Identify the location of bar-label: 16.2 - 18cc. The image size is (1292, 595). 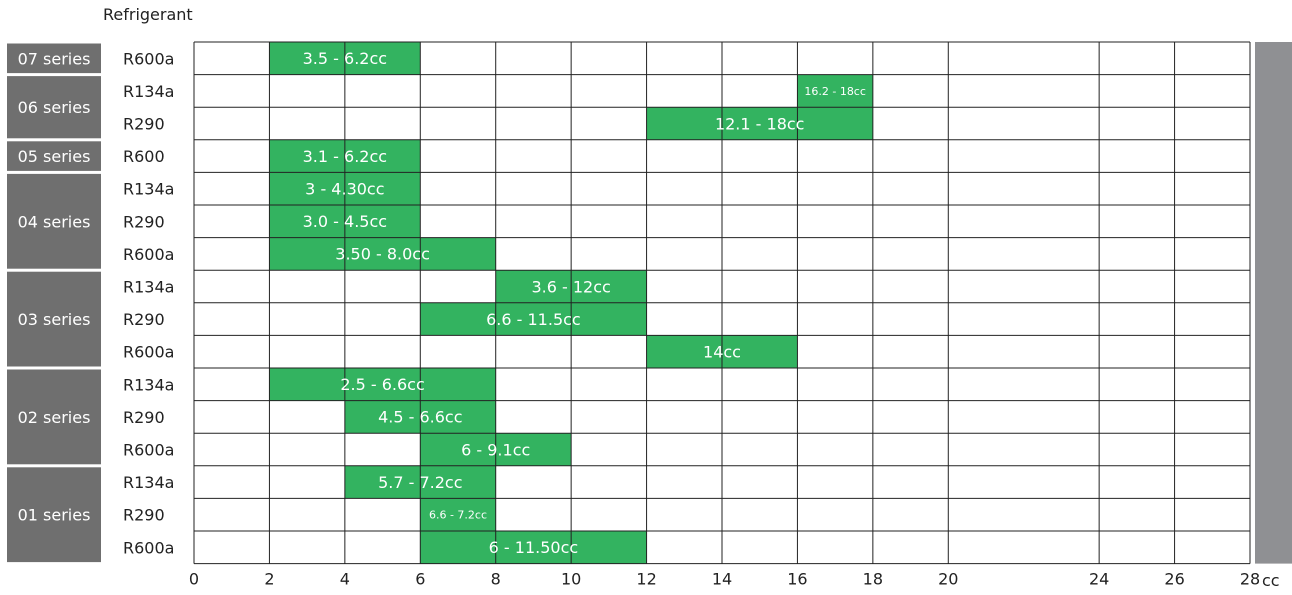
(835, 91).